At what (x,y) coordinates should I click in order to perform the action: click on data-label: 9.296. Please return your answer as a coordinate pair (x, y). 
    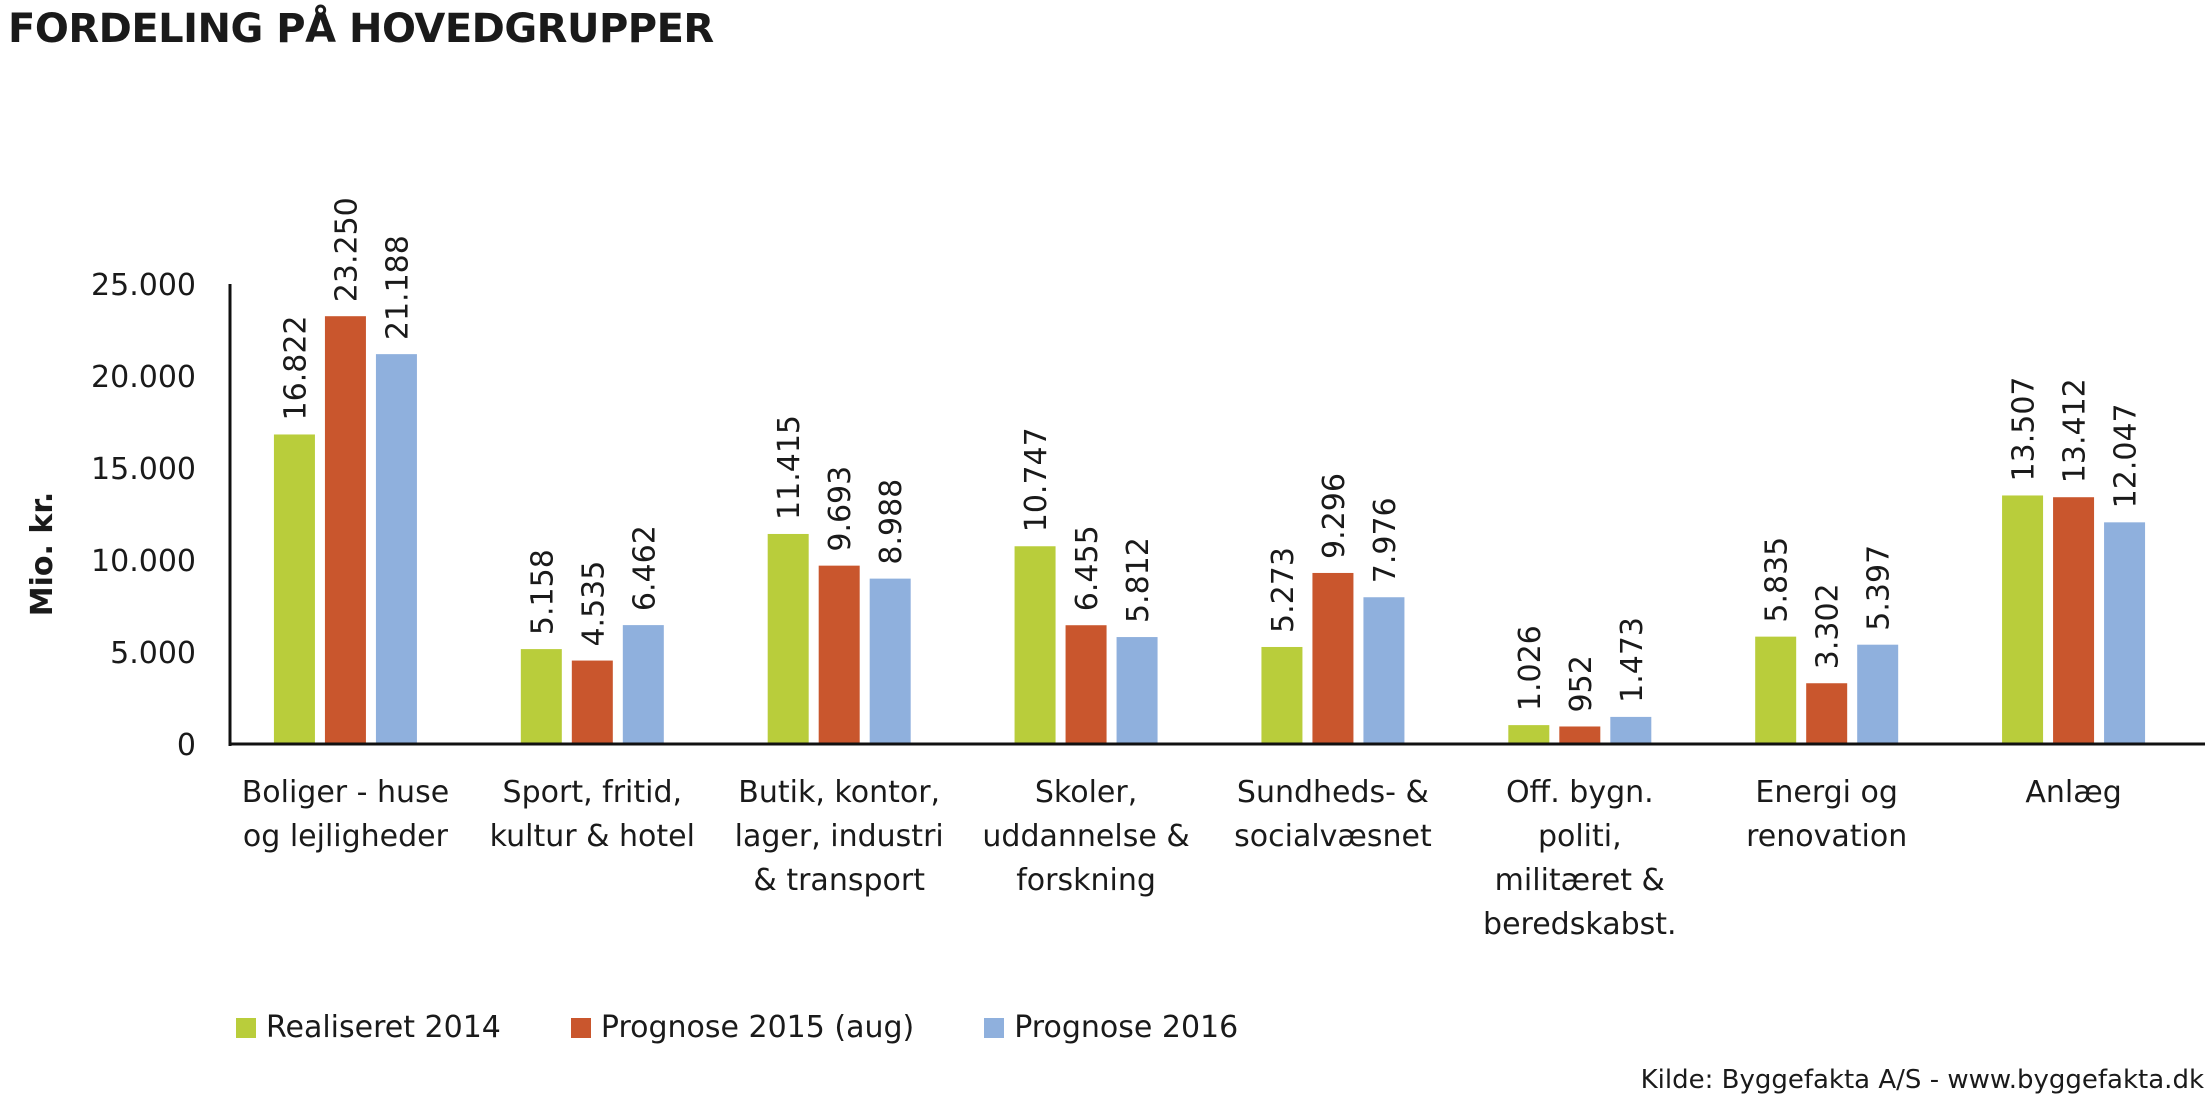
    Looking at the image, I should click on (1334, 516).